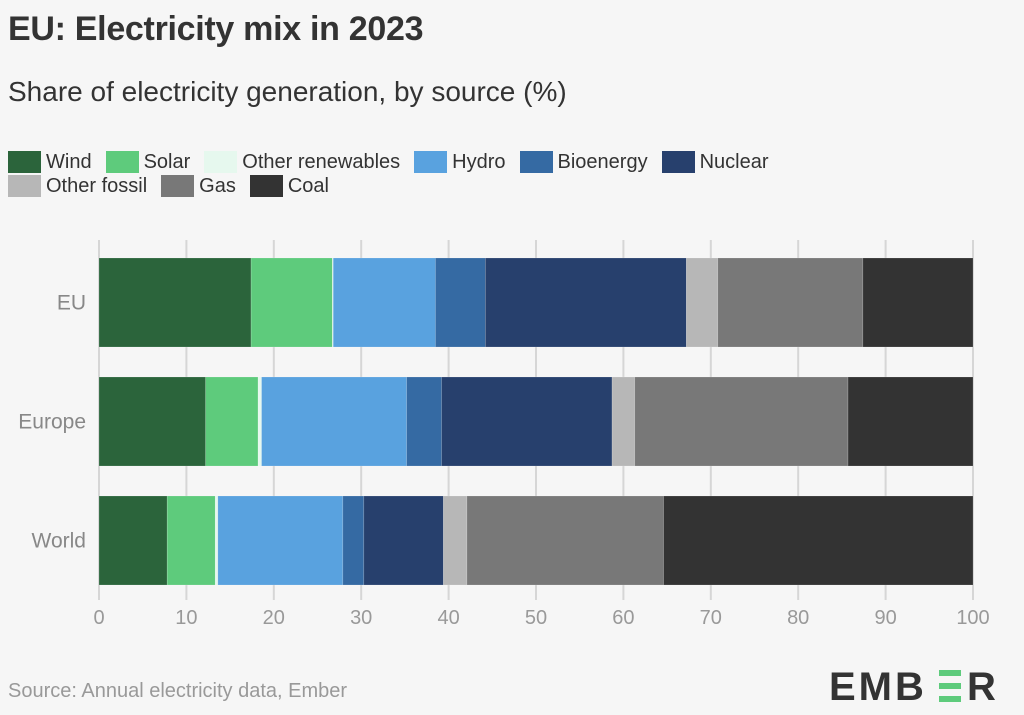 This screenshot has height=715, width=1024. Describe the element at coordinates (361, 618) in the screenshot. I see `x-tick-label: 30` at that location.